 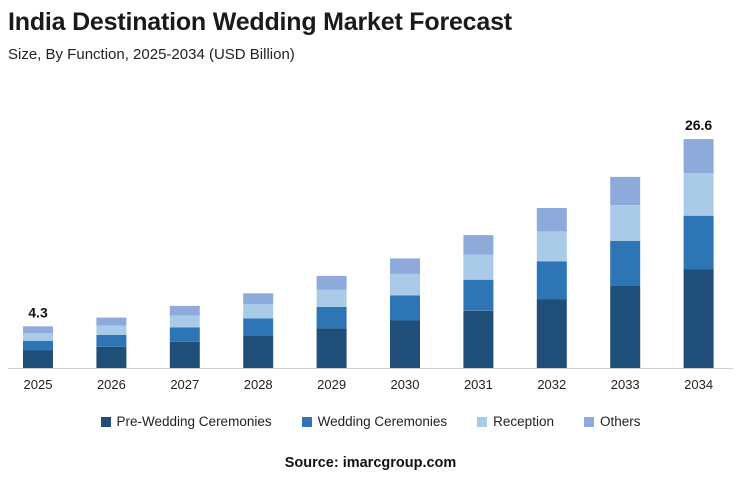 What do you see at coordinates (331, 282) in the screenshot?
I see `bar-segment-others-2029` at bounding box center [331, 282].